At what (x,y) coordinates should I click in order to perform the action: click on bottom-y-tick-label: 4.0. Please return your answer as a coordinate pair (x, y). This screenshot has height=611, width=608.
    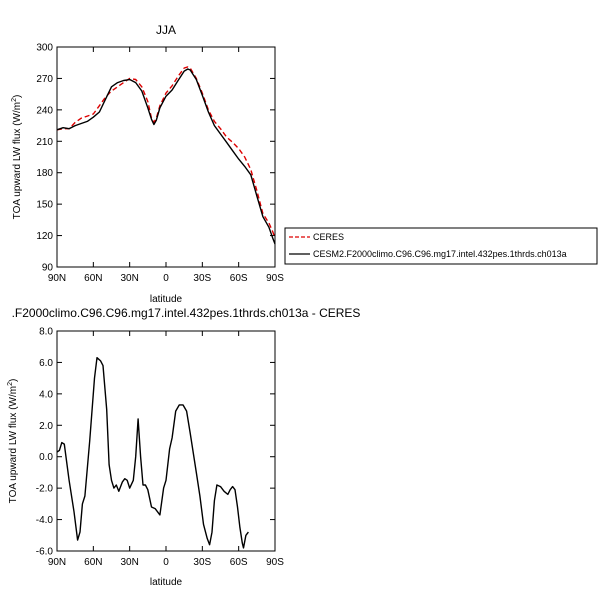
    Looking at the image, I should click on (46, 394).